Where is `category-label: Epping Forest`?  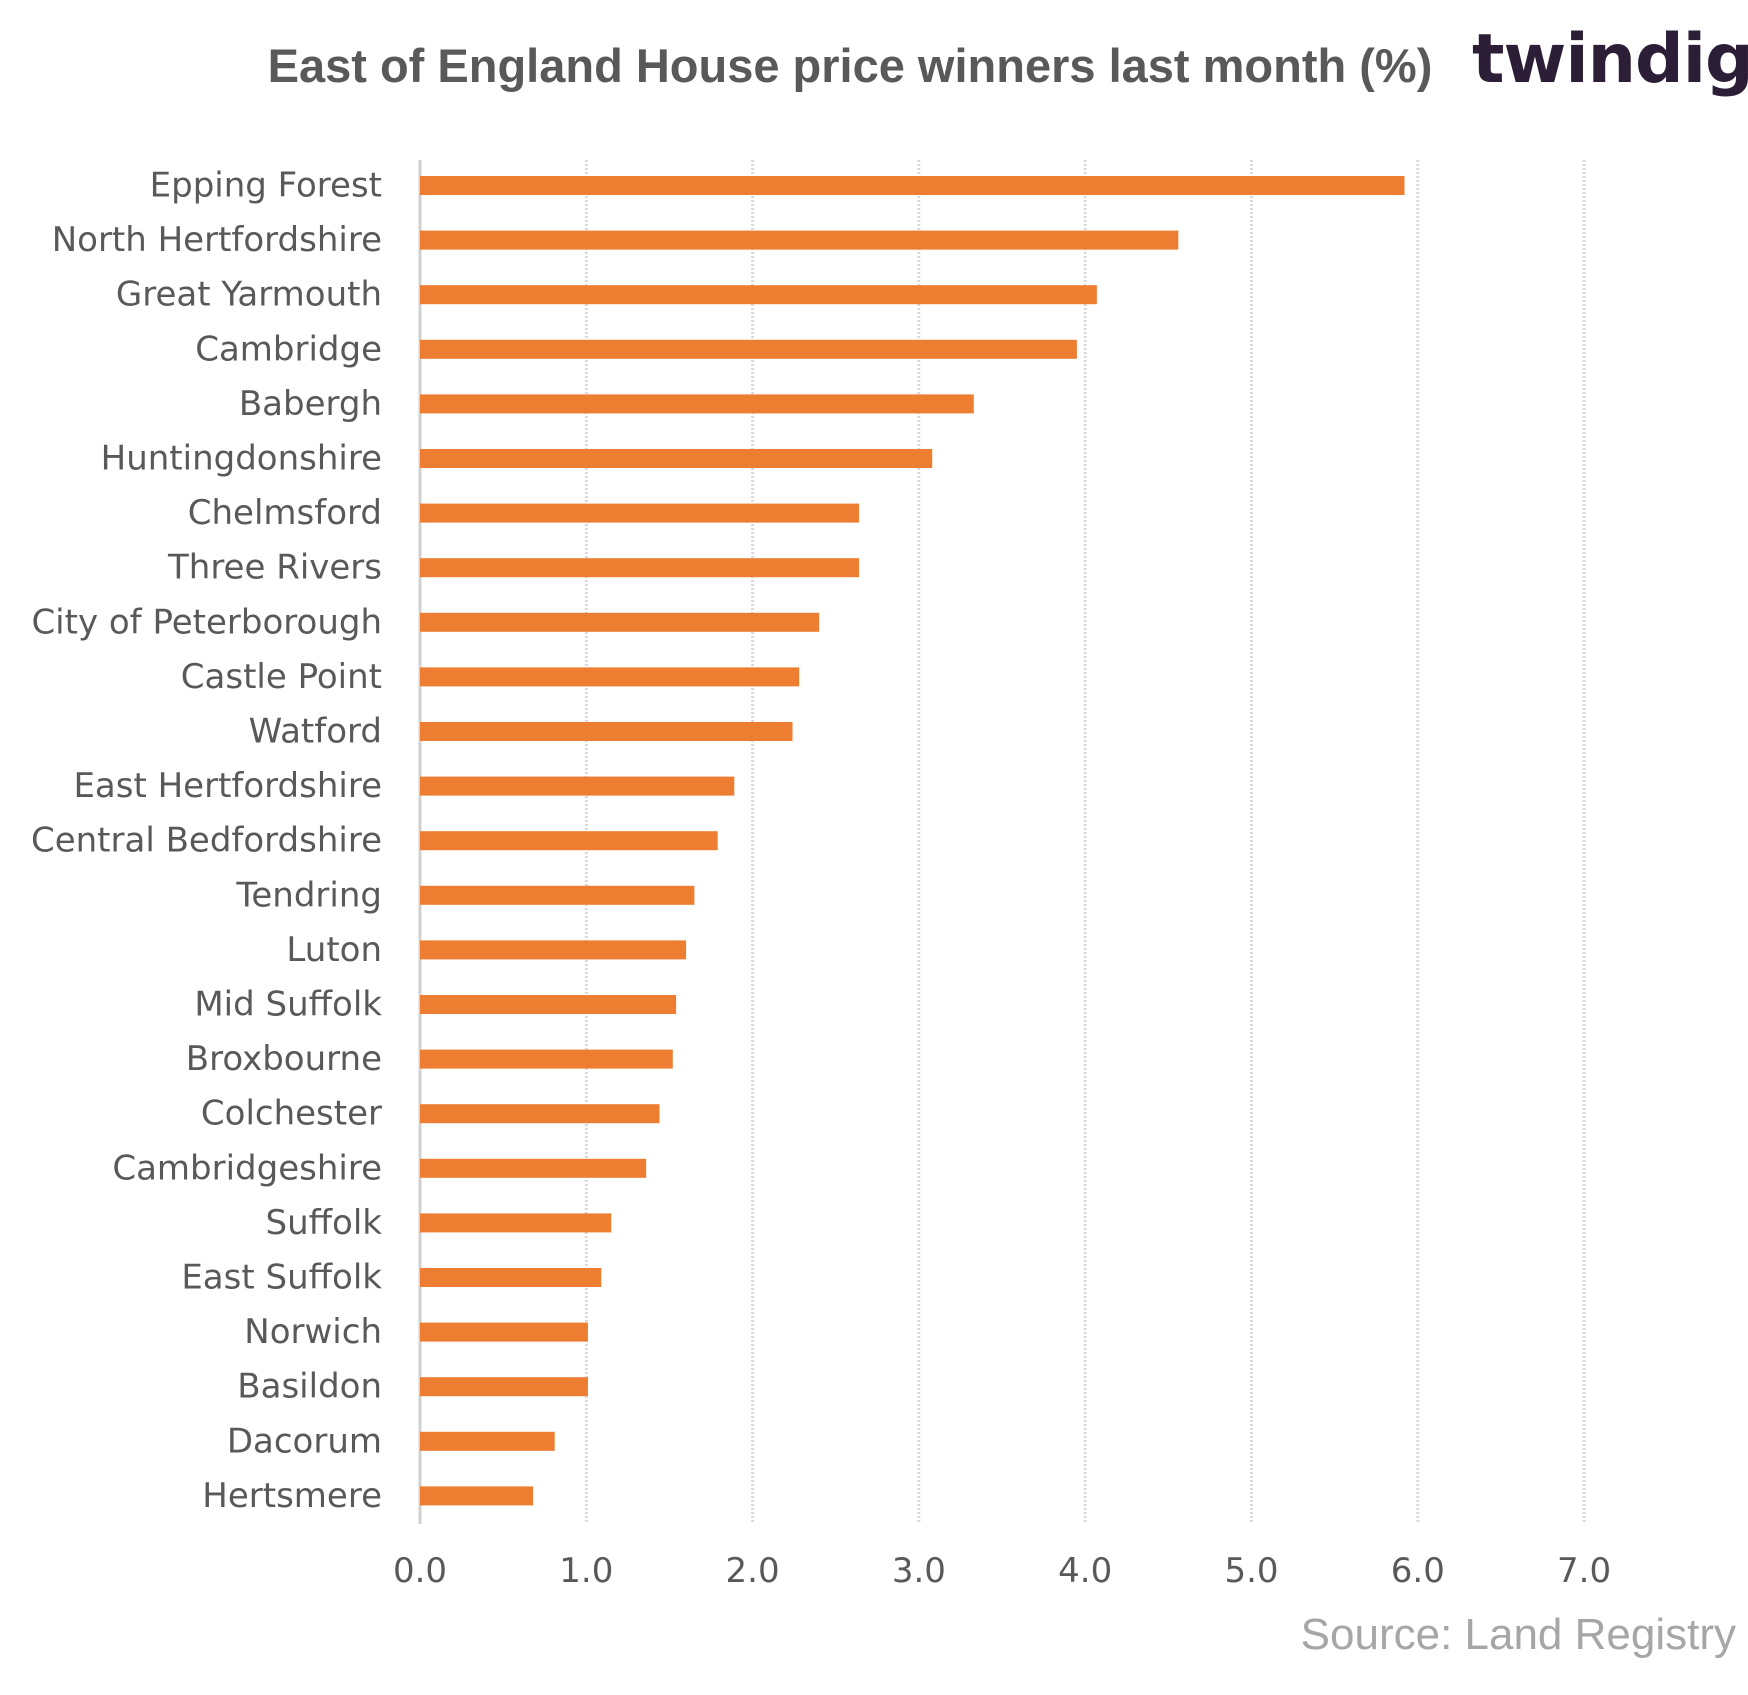
category-label: Epping Forest is located at coordinates (266, 186).